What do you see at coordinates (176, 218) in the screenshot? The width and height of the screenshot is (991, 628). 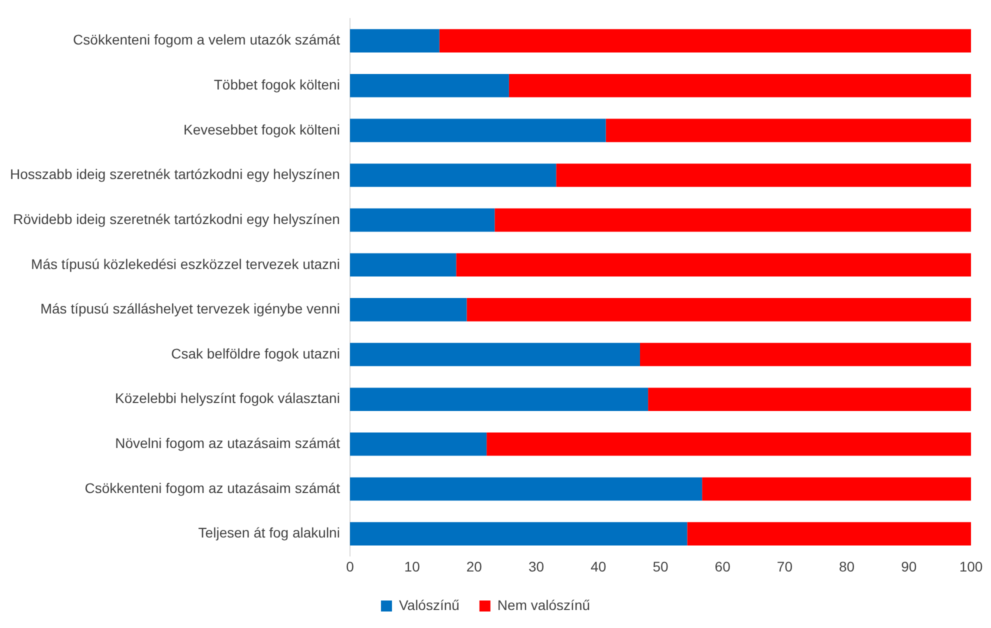 I see `y-tick-label: Rövidebb ideig szeretnék tartózkodni egy helyszínen` at bounding box center [176, 218].